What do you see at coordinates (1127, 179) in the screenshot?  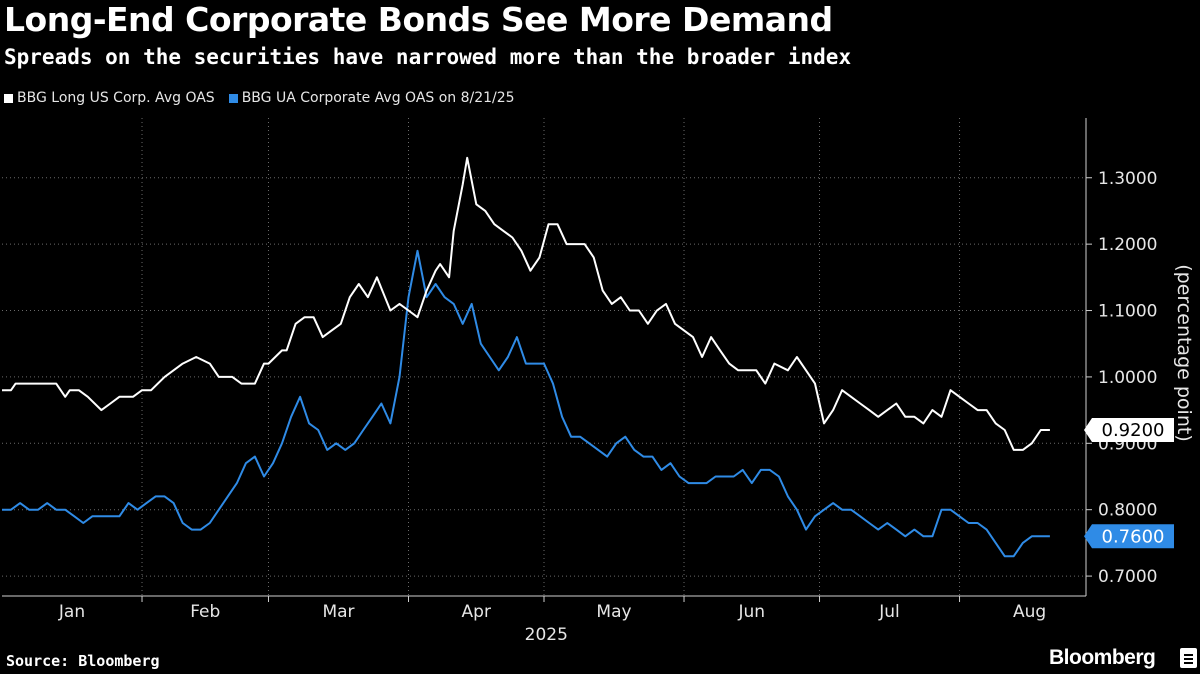 I see `y-tick-label: 1.3000` at bounding box center [1127, 179].